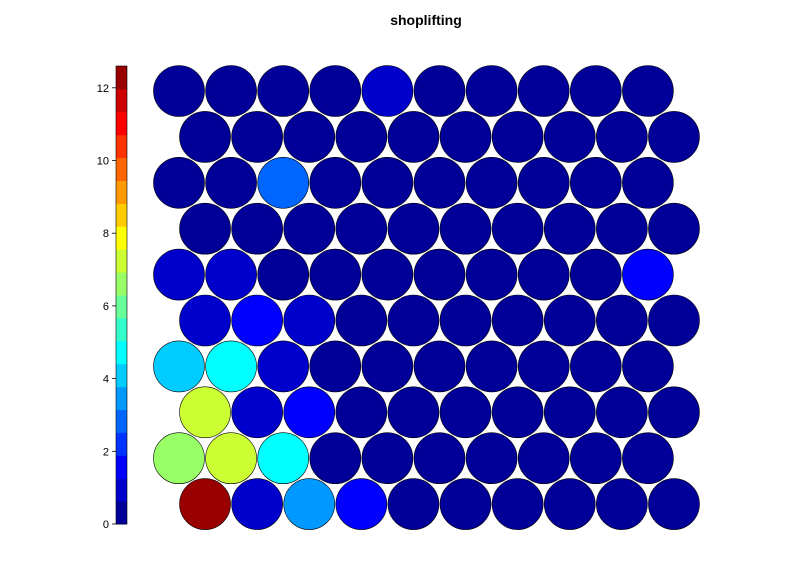 This screenshot has width=796, height=562. What do you see at coordinates (103, 162) in the screenshot?
I see `colorbar-tick-label: 10` at bounding box center [103, 162].